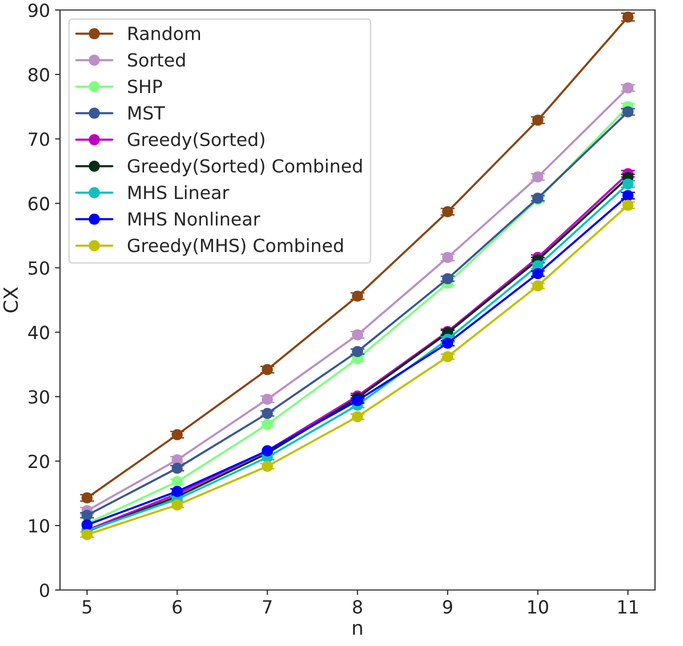 This screenshot has width=683, height=646. What do you see at coordinates (39, 203) in the screenshot?
I see `y-tick-label: 60` at bounding box center [39, 203].